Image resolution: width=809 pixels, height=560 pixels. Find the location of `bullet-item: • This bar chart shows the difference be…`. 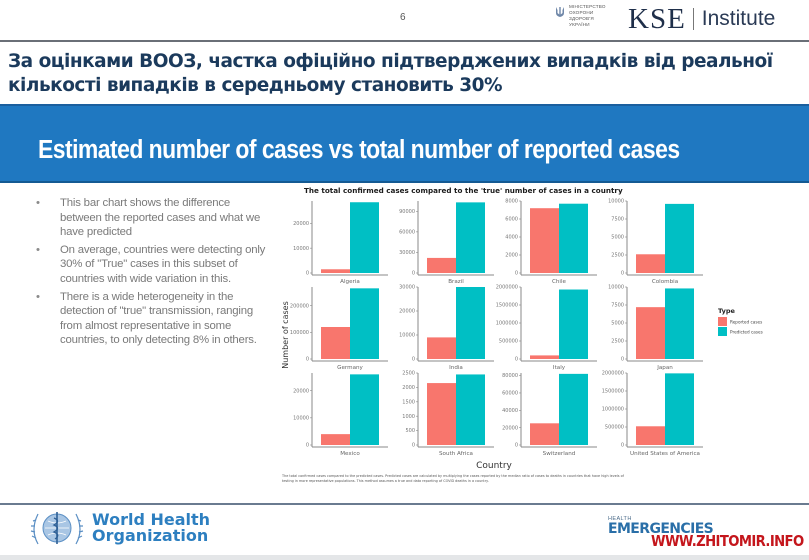

bullet-item: • This bar chart shows the difference be… is located at coordinates (151, 218).